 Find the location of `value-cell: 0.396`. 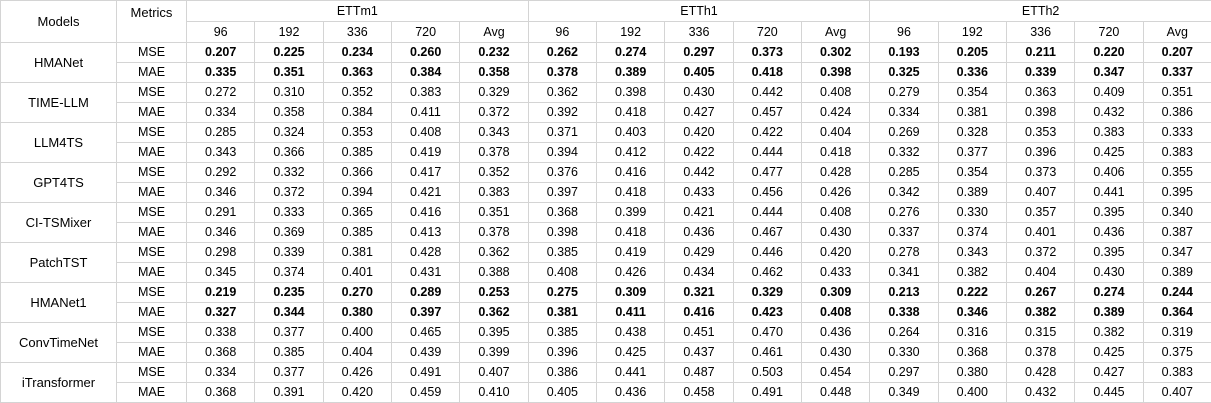

value-cell: 0.396 is located at coordinates (1040, 153).